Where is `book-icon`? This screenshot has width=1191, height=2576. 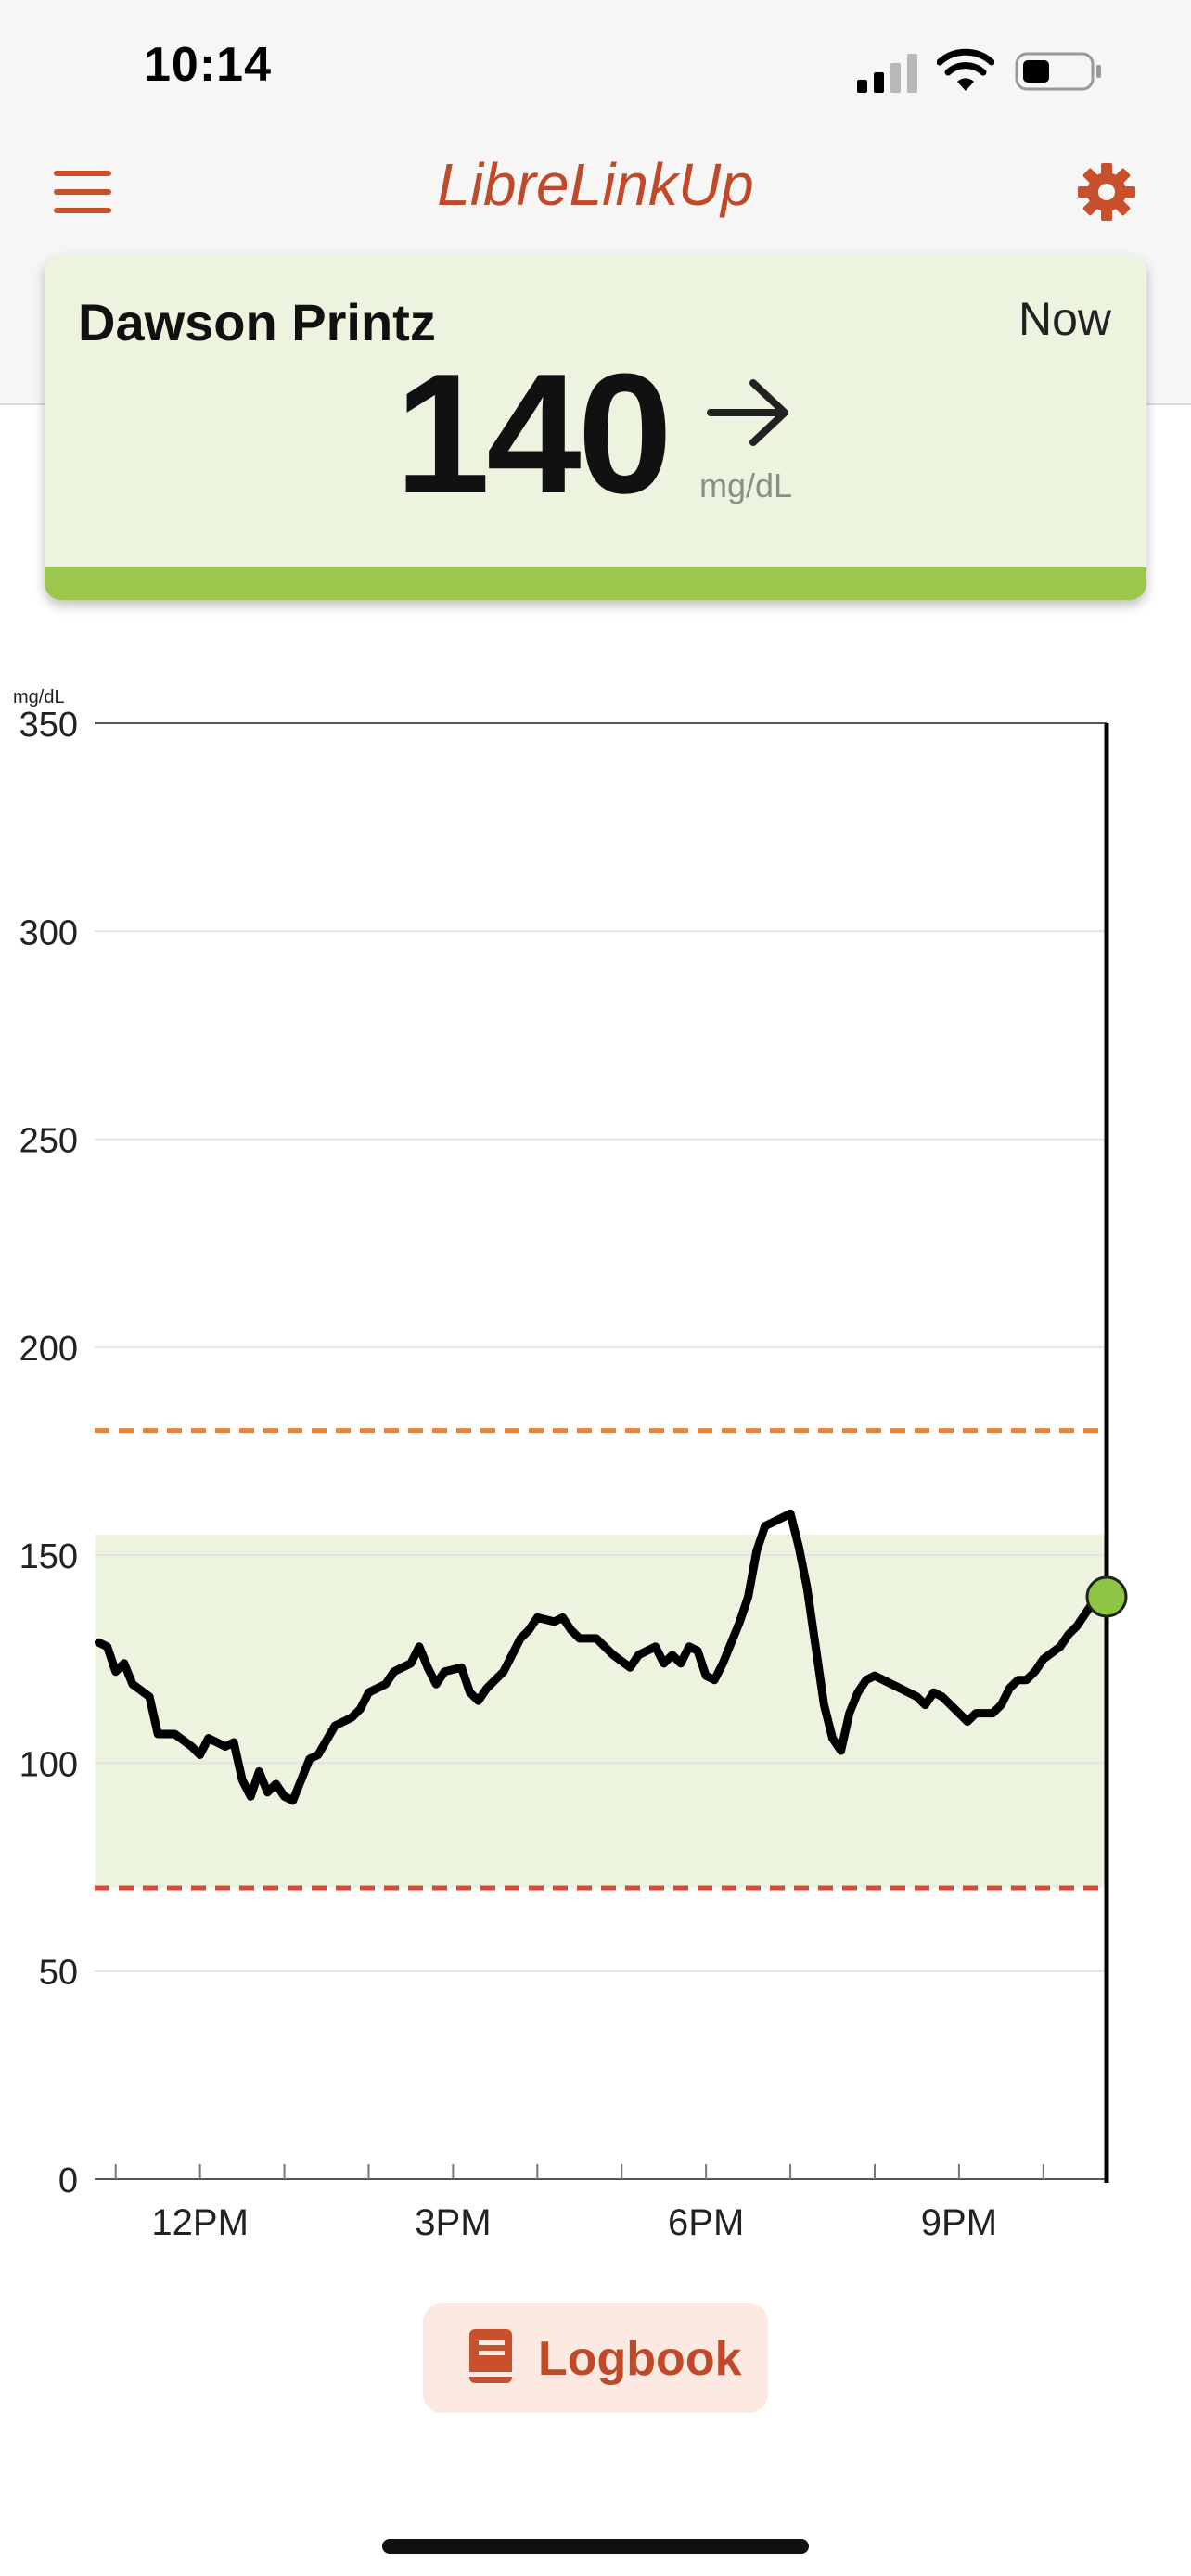 book-icon is located at coordinates (490, 2356).